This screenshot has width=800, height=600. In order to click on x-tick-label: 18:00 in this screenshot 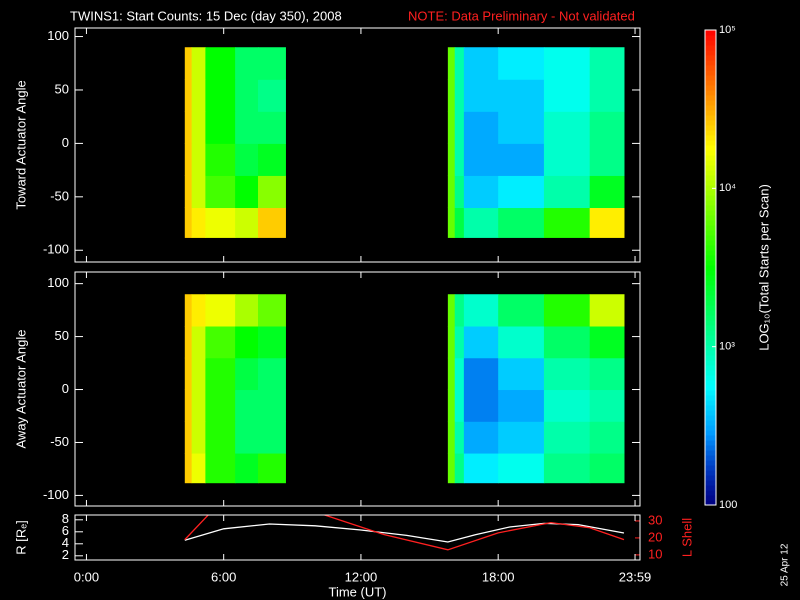, I will do `click(498, 576)`.